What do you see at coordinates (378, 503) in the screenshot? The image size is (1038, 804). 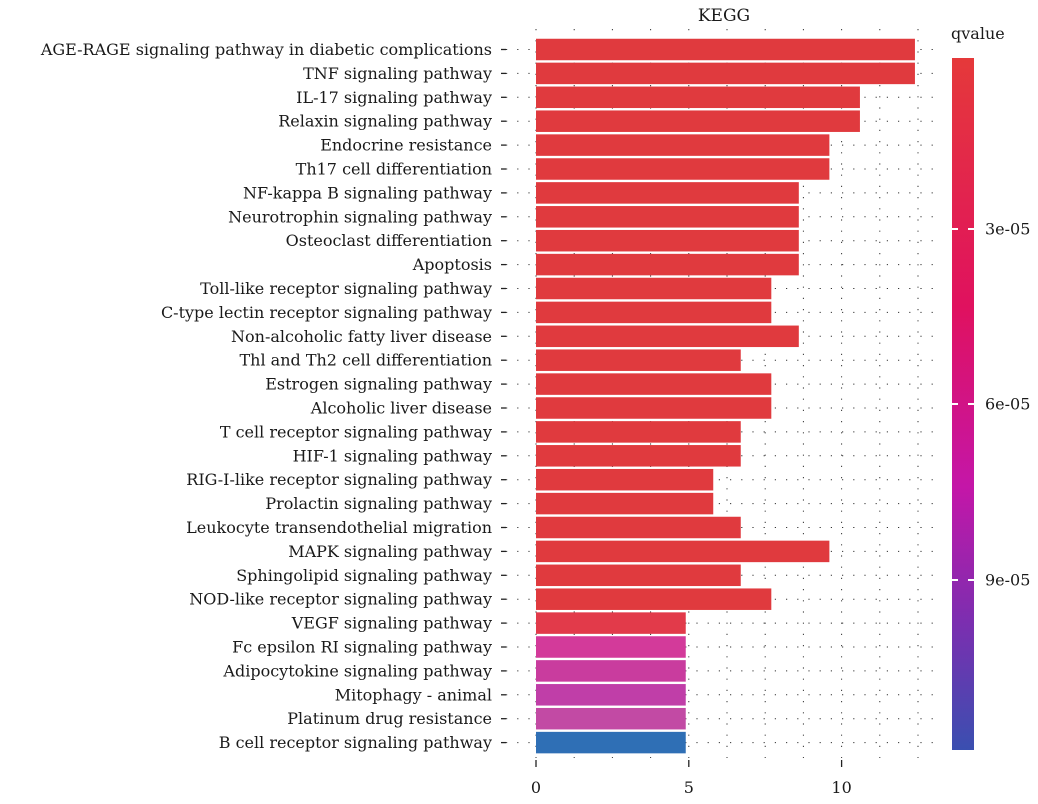 I see `category-label: Prolactin signaling pathway` at bounding box center [378, 503].